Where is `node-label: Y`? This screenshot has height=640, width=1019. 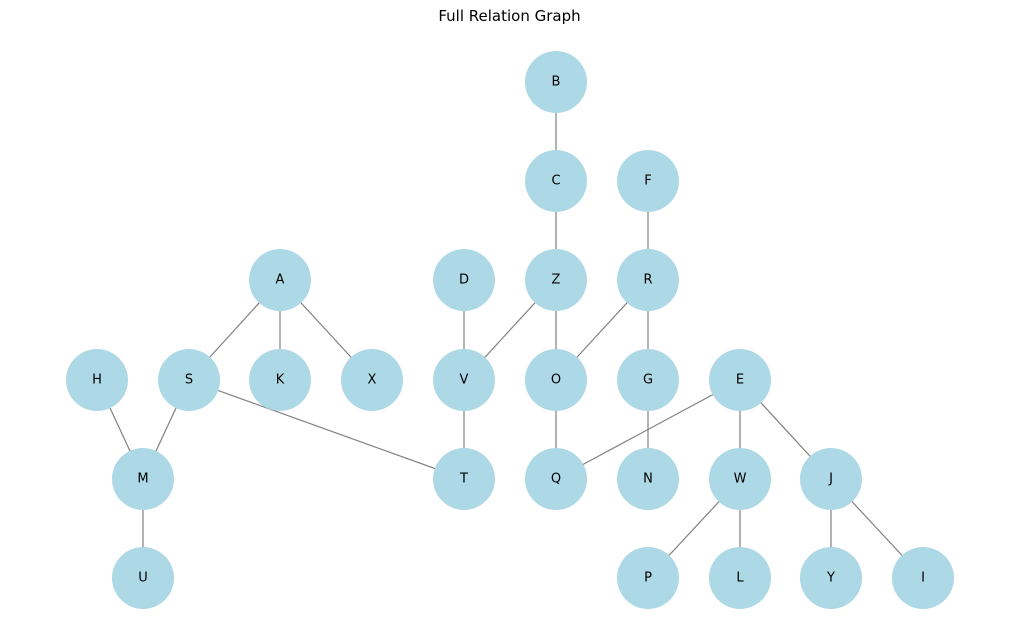 node-label: Y is located at coordinates (830, 578).